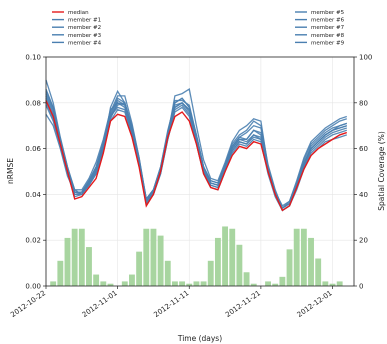 The width and height of the screenshot is (387, 344). Describe the element at coordinates (363, 241) in the screenshot. I see `y2-tick-label: 20` at that location.